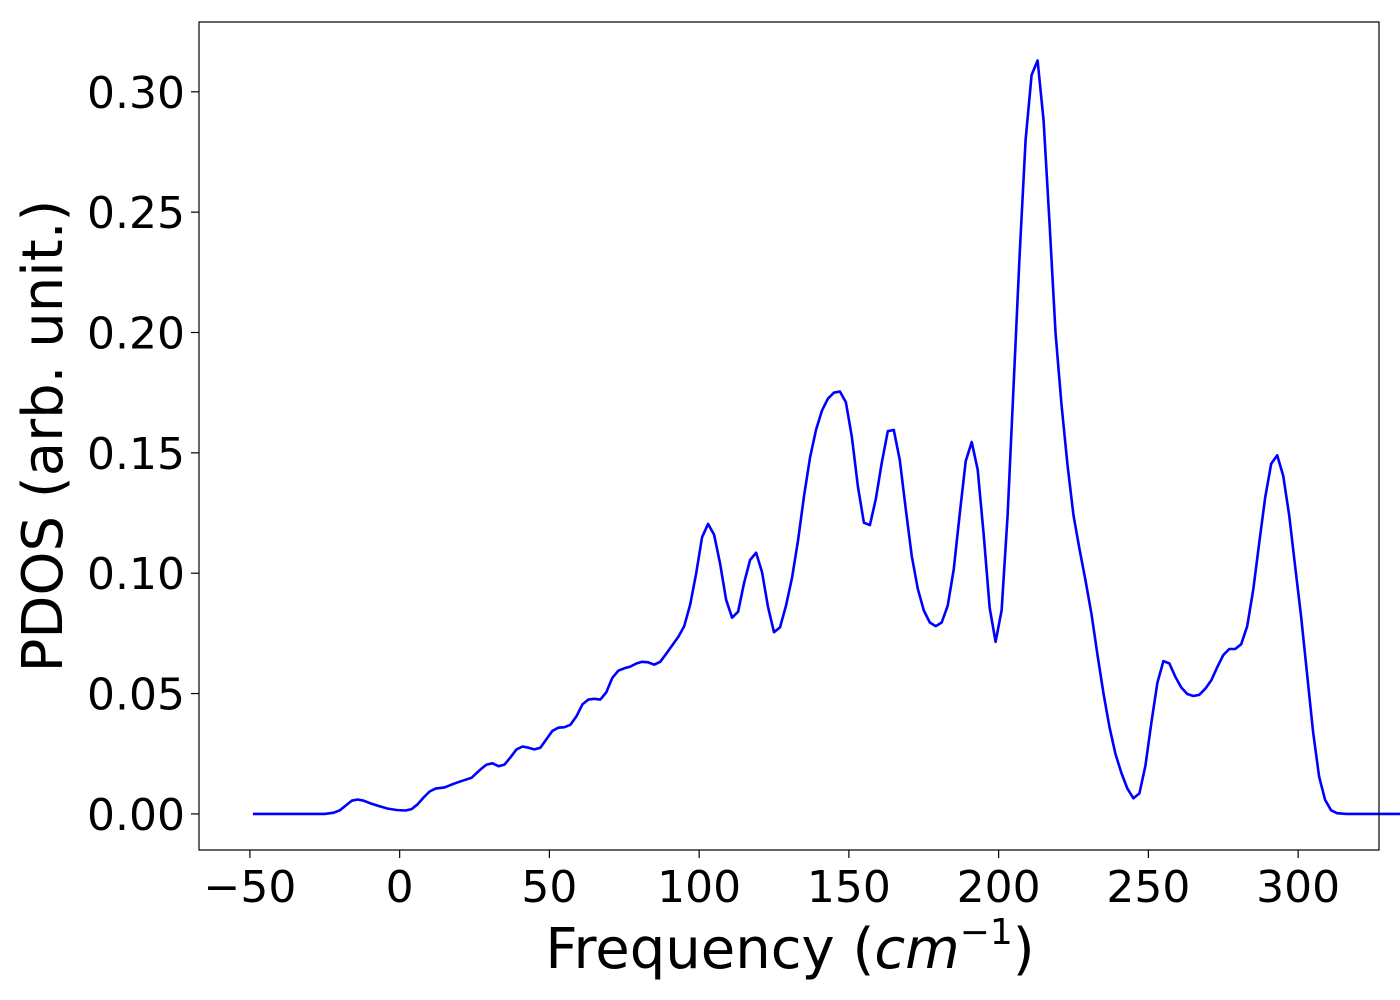  What do you see at coordinates (249, 887) in the screenshot?
I see `x-tick-label: −50` at bounding box center [249, 887].